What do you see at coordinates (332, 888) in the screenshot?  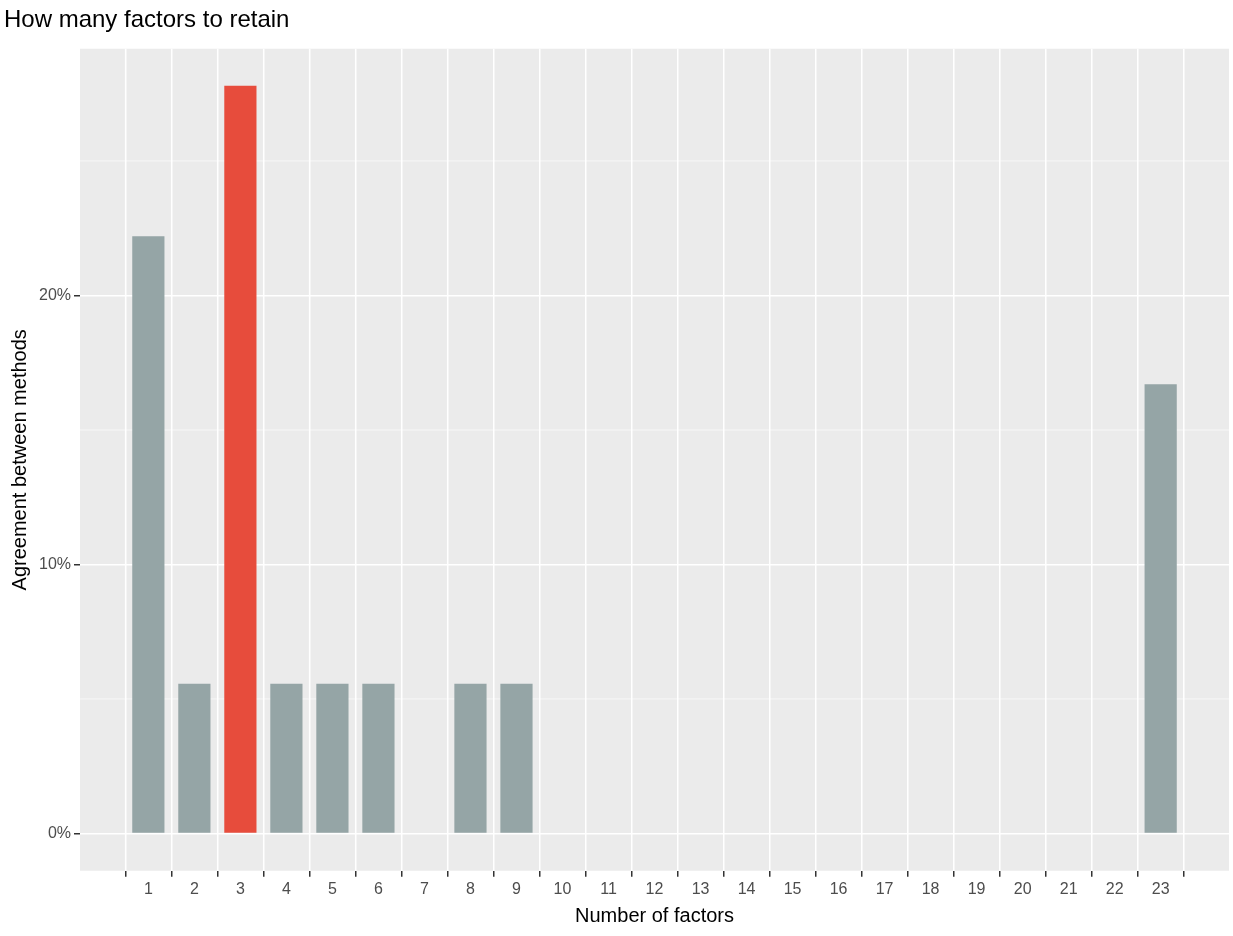 I see `x-tick-label: 5` at bounding box center [332, 888].